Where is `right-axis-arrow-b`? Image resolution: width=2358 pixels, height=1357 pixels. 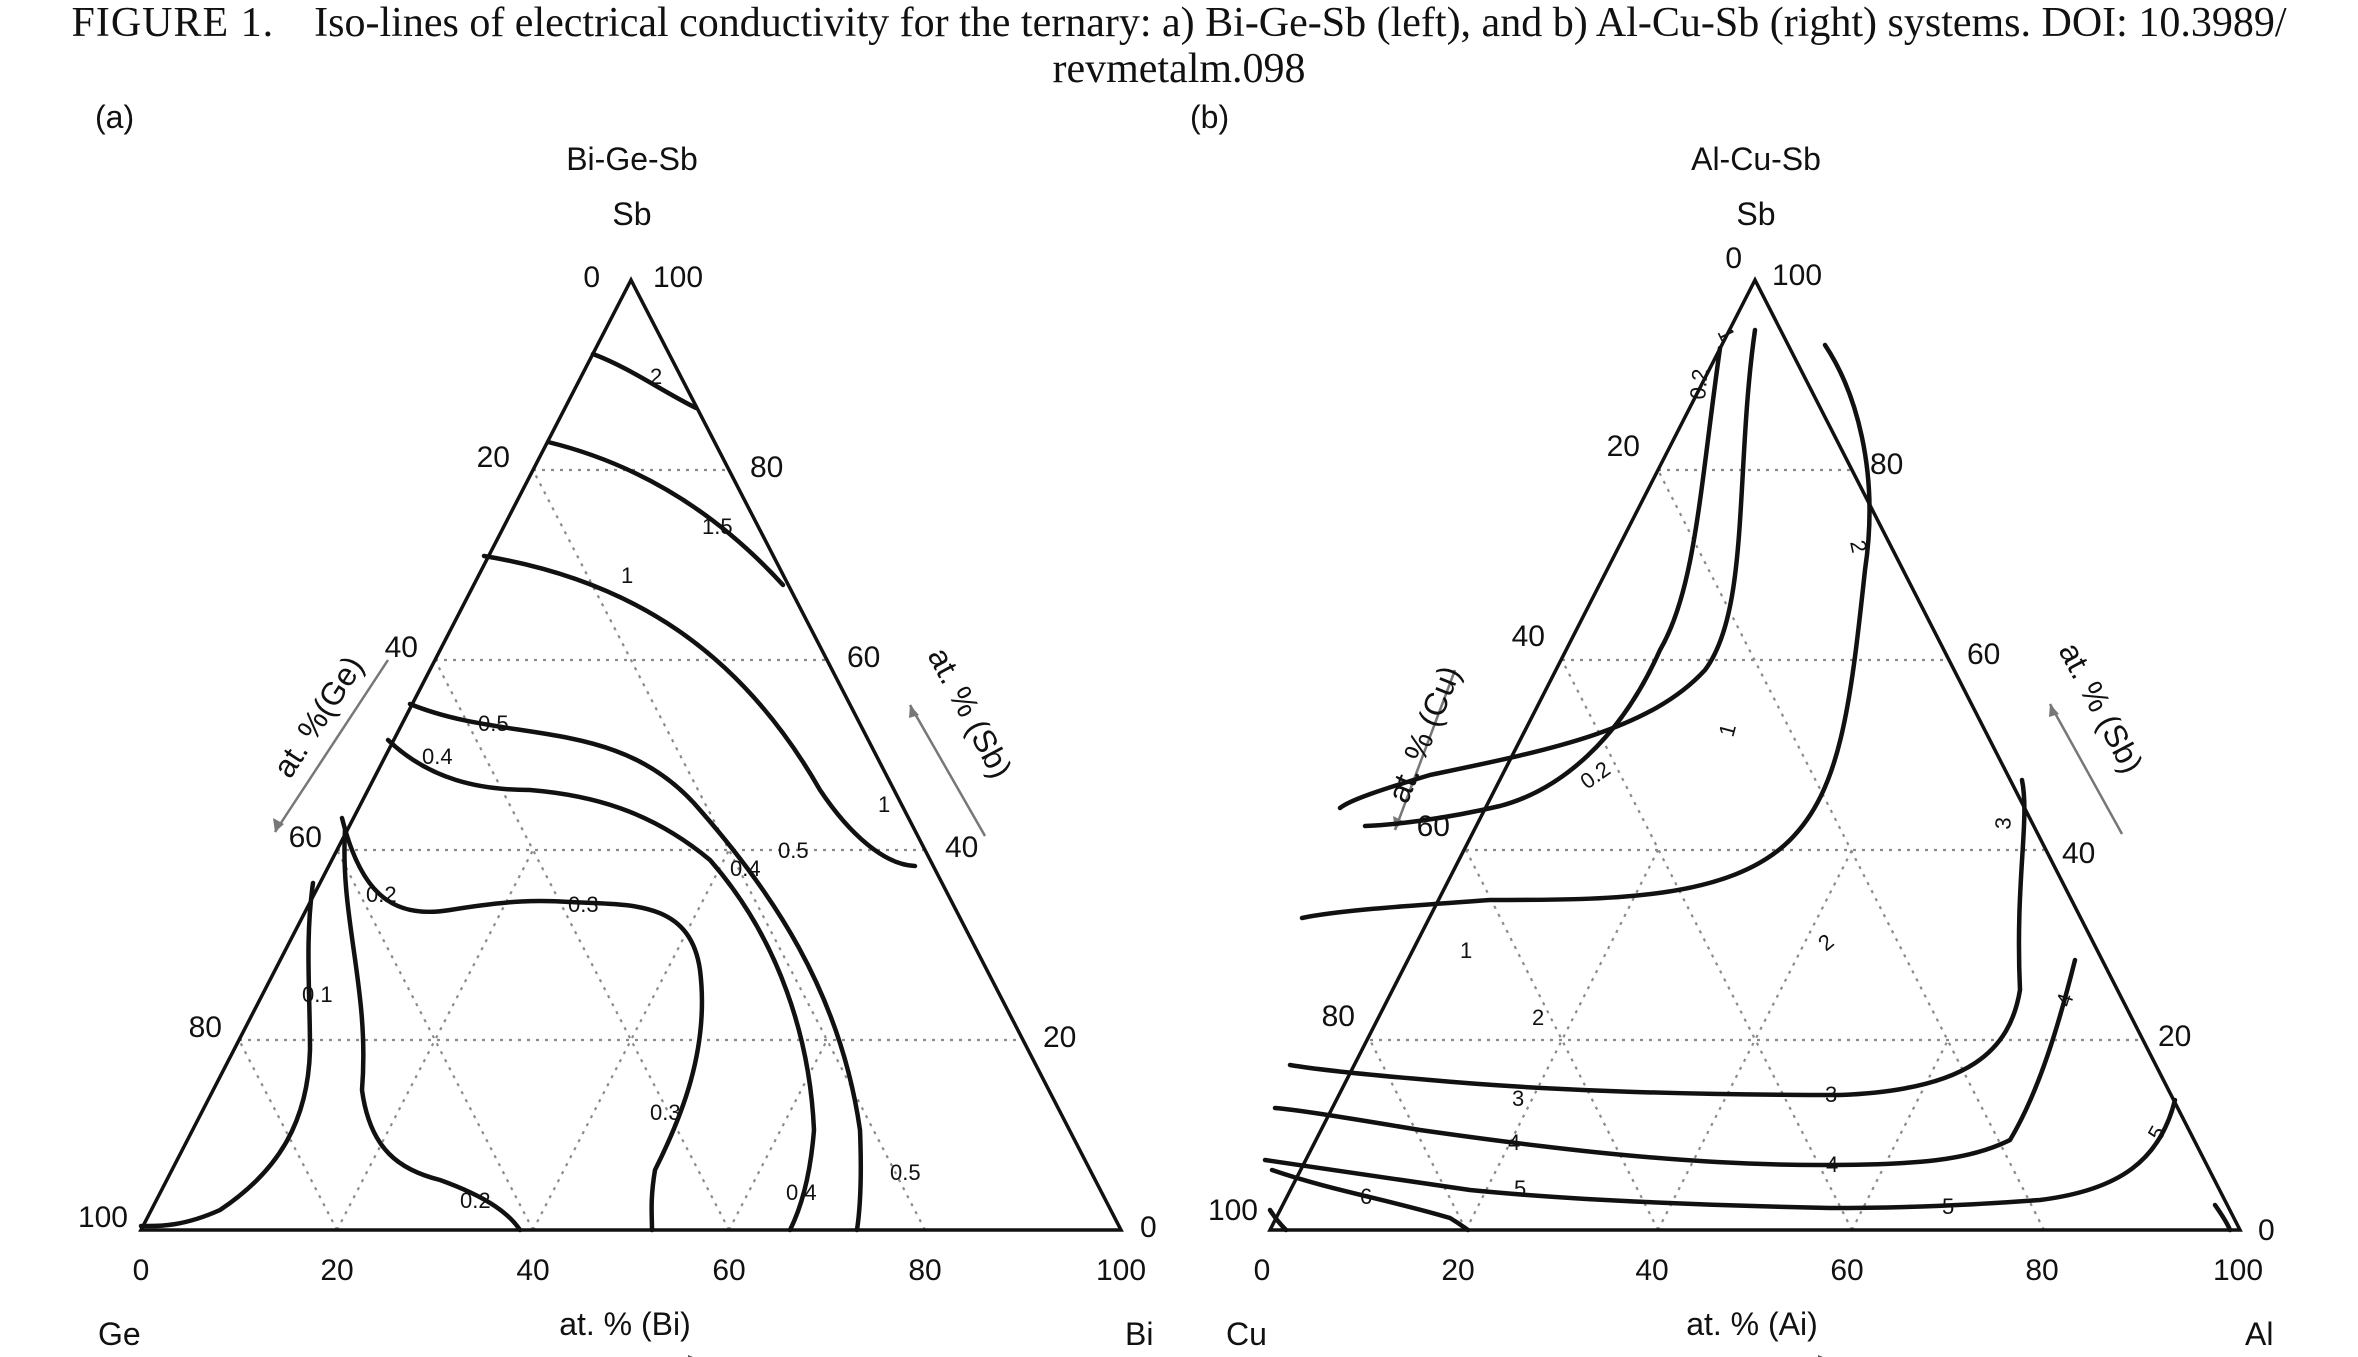
right-axis-arrow-b is located at coordinates (2086, 769).